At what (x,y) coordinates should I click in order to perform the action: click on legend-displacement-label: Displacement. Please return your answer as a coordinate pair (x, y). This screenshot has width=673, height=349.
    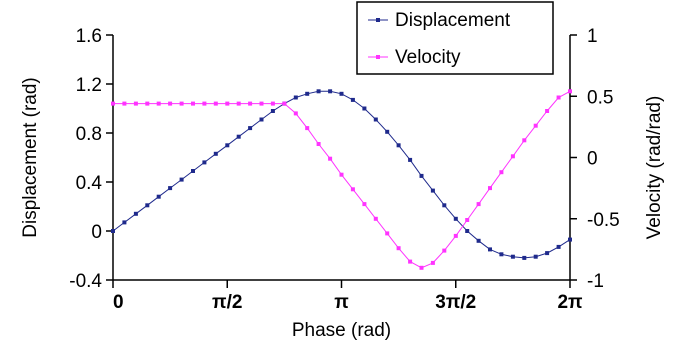
    Looking at the image, I should click on (453, 20).